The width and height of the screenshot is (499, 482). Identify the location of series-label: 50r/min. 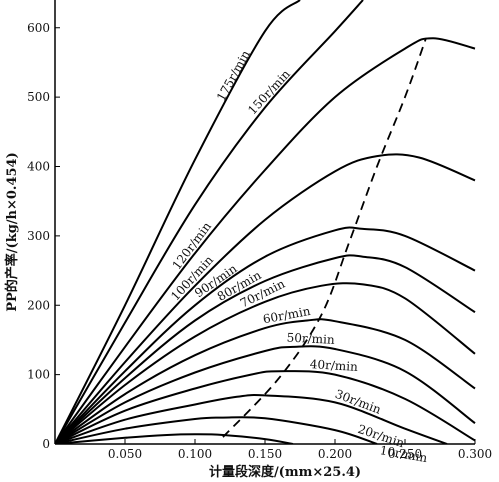
(310, 339).